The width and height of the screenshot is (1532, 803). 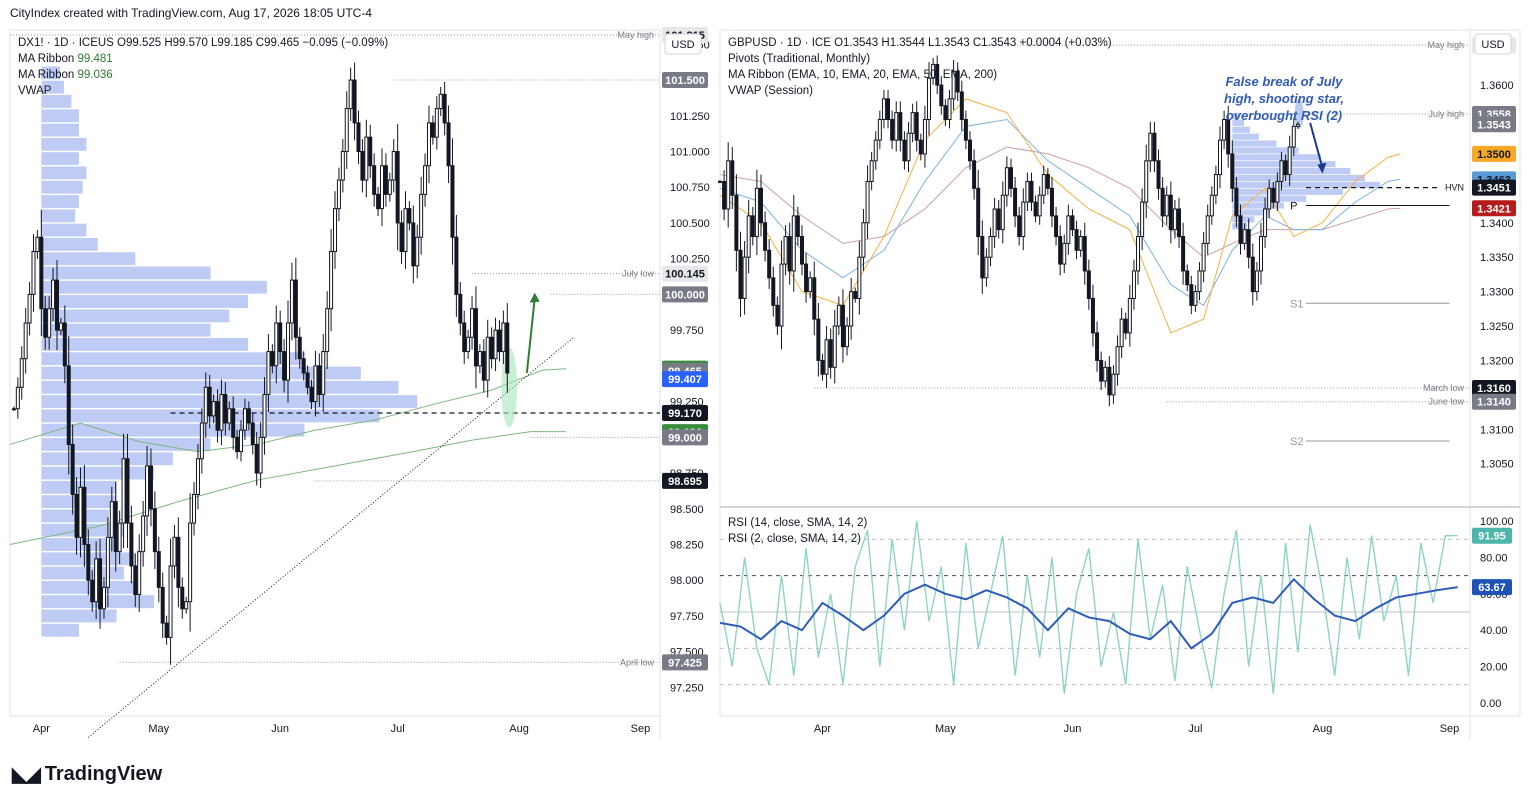 I want to click on gbpusd-currency-button-bg, so click(x=1493, y=44).